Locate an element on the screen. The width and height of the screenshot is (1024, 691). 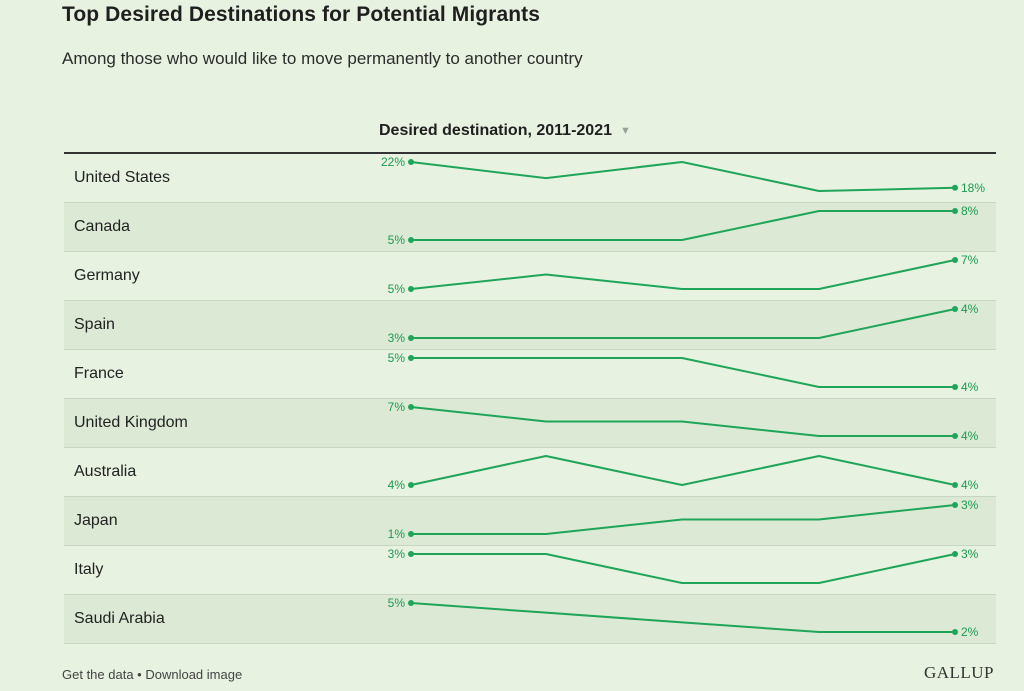
footer-links: Get the data • Download image is located at coordinates (152, 674).